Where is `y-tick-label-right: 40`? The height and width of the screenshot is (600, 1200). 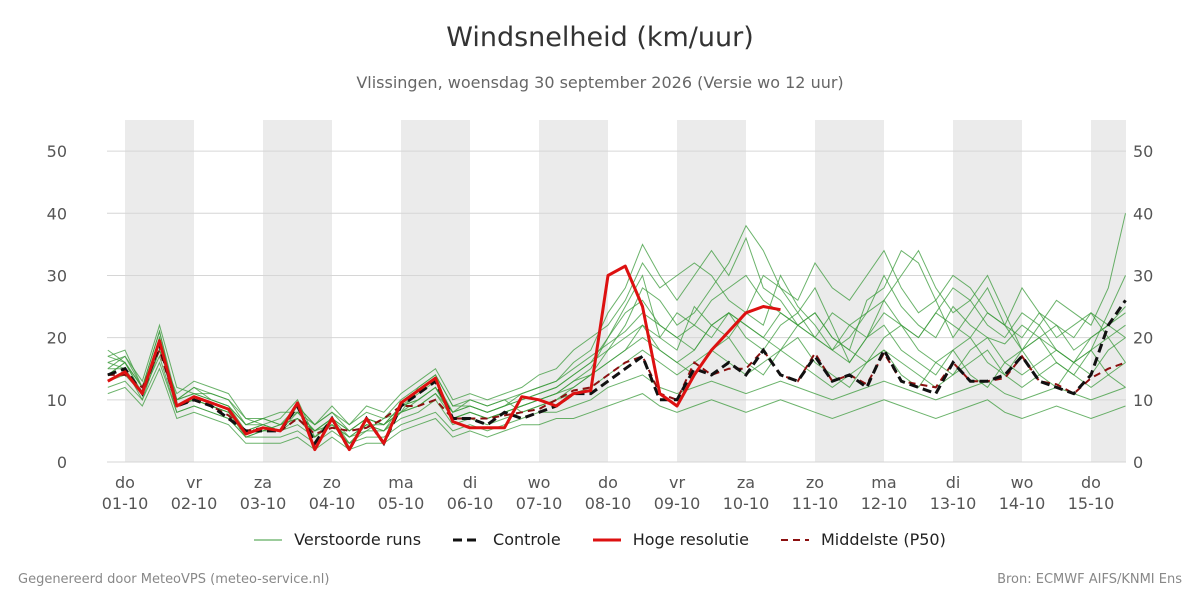 y-tick-label-right: 40 is located at coordinates (1143, 213).